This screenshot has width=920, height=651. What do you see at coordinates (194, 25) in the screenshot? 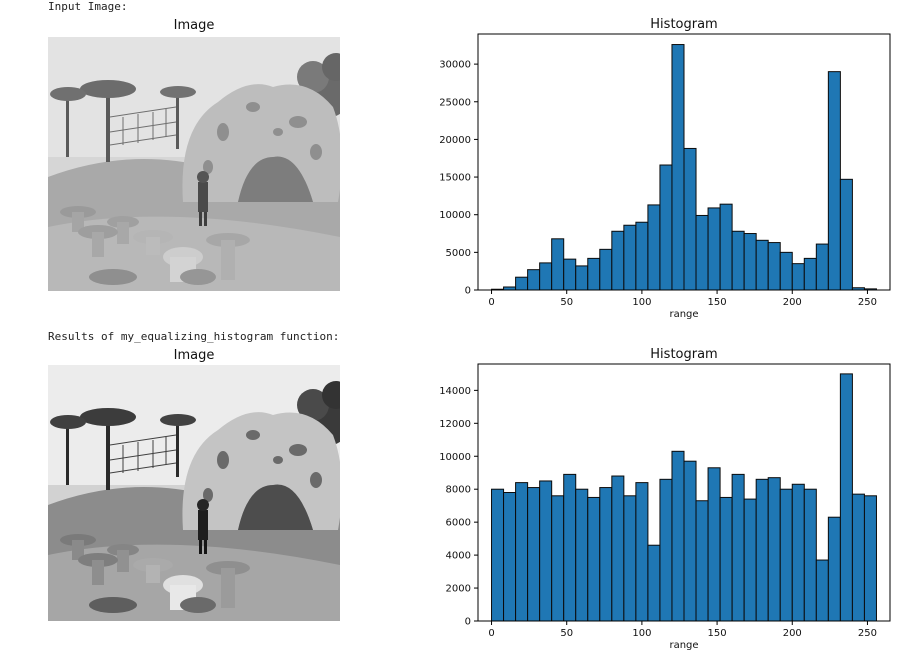
I see `image-title-top: Image` at bounding box center [194, 25].